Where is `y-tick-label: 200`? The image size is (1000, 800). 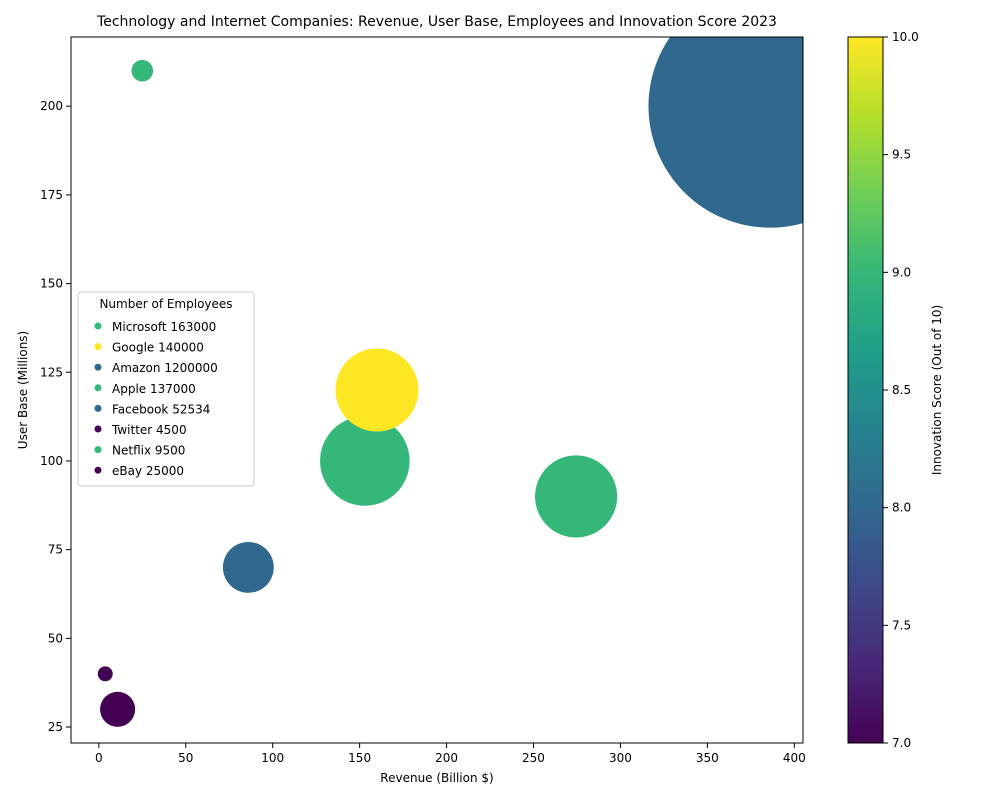
y-tick-label: 200 is located at coordinates (51, 106).